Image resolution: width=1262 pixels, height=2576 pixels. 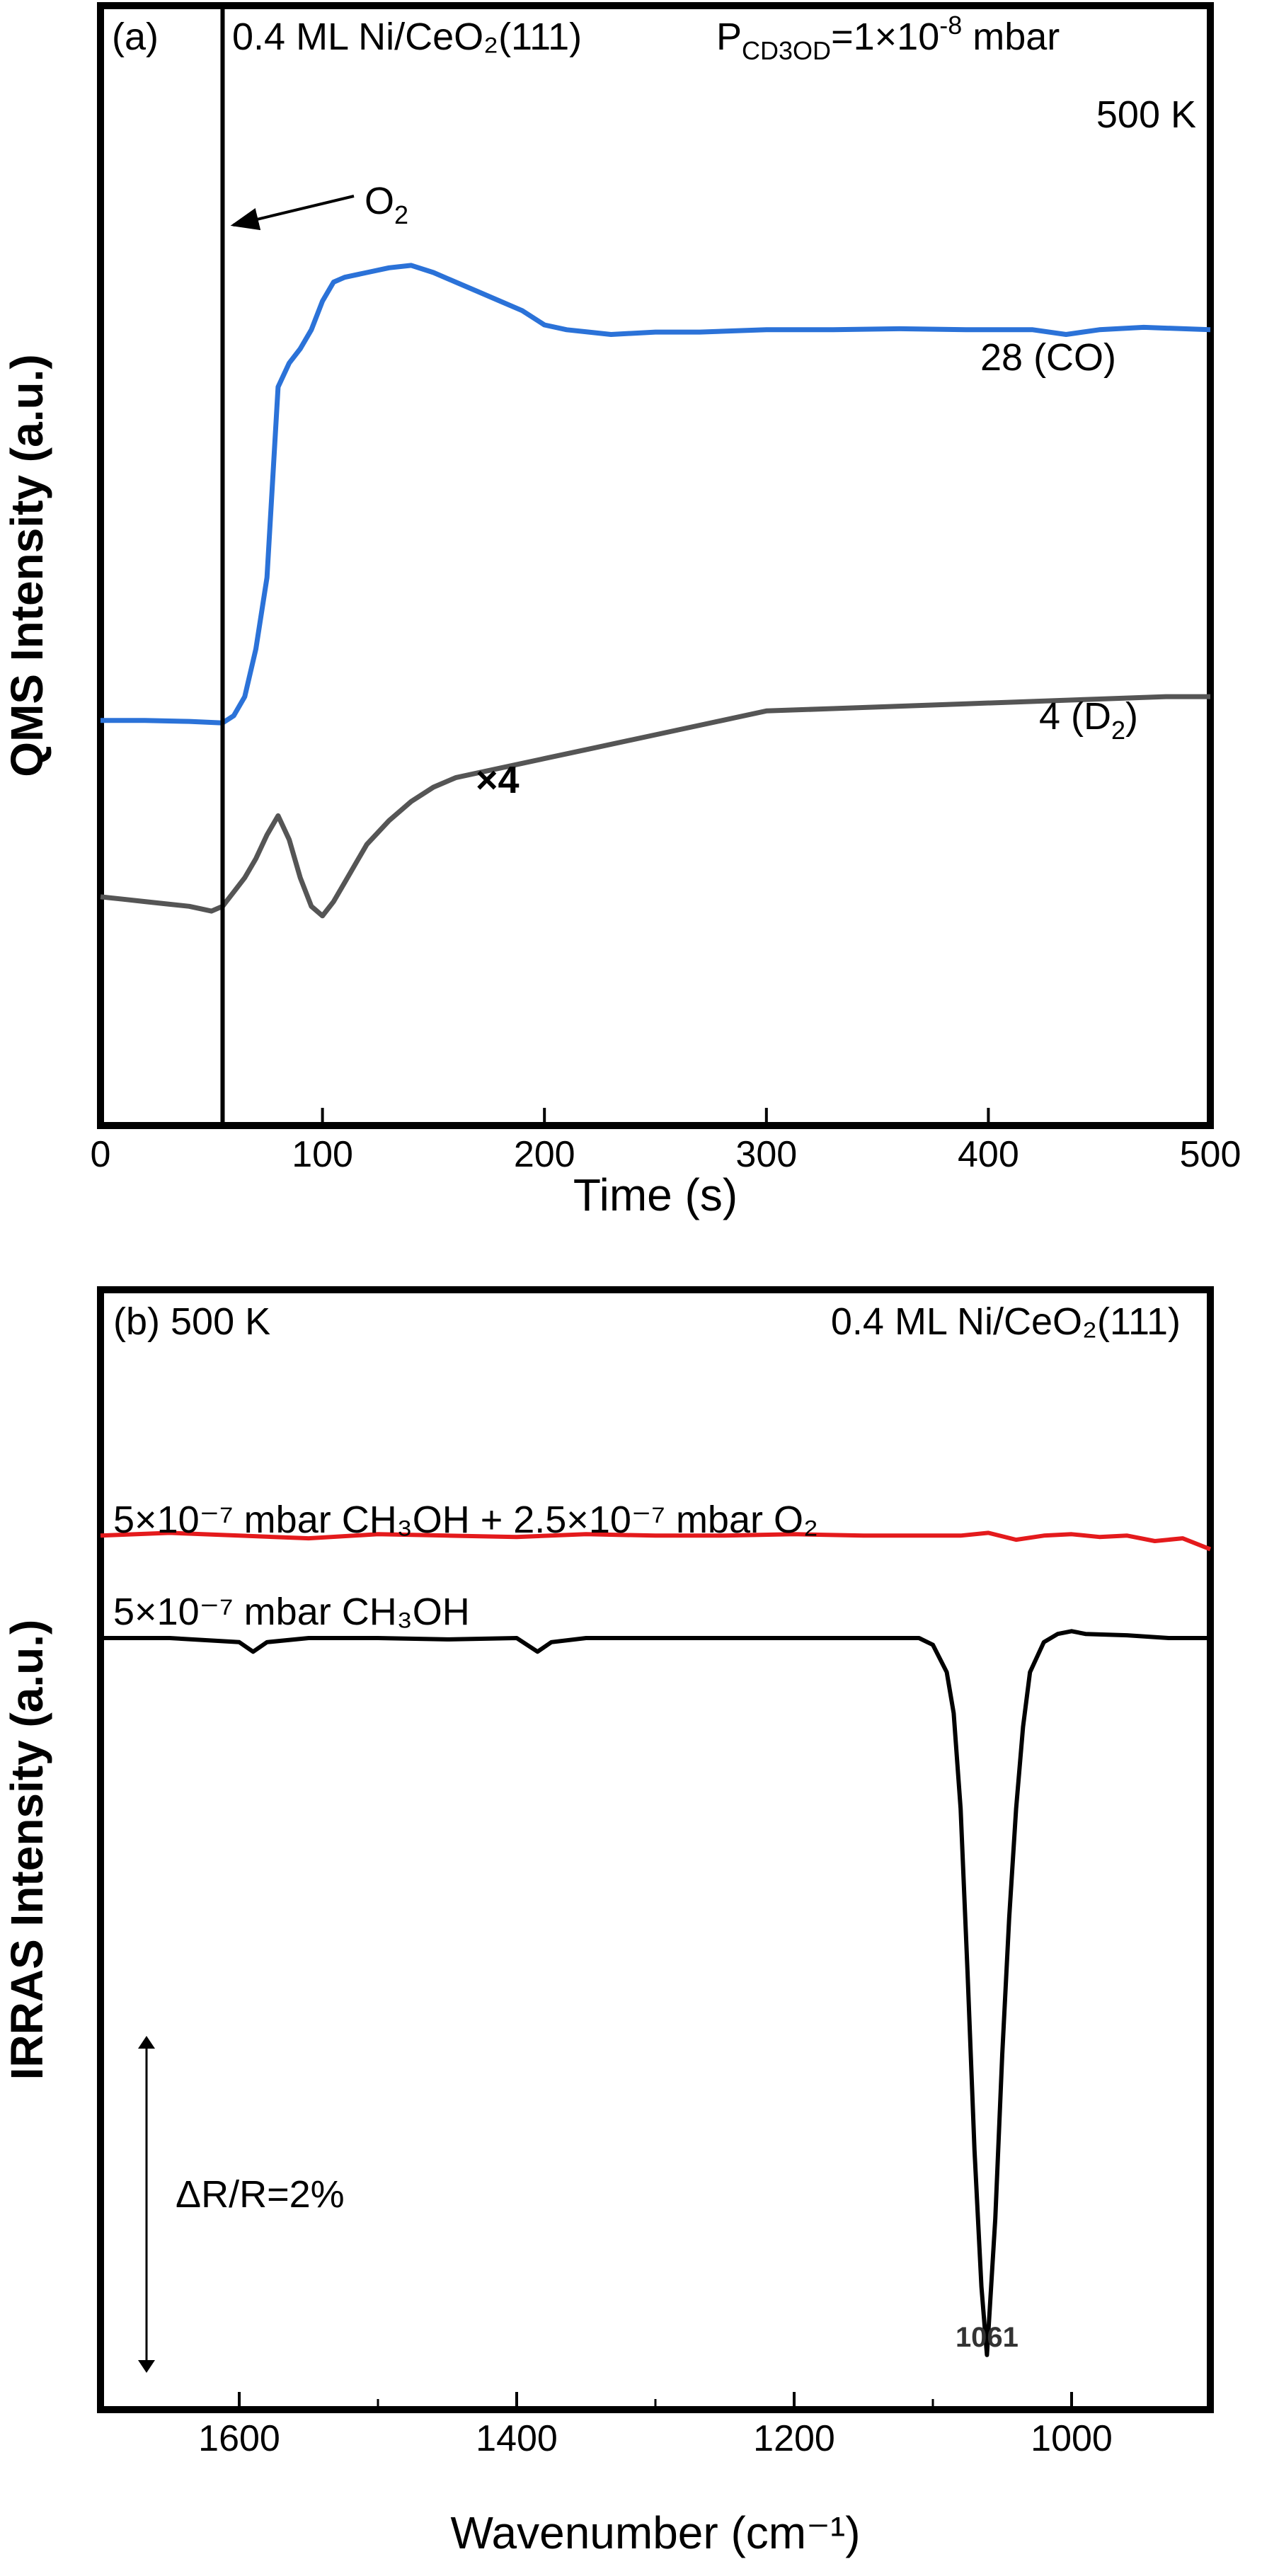 I want to click on o2-label-base: O, so click(x=379, y=201).